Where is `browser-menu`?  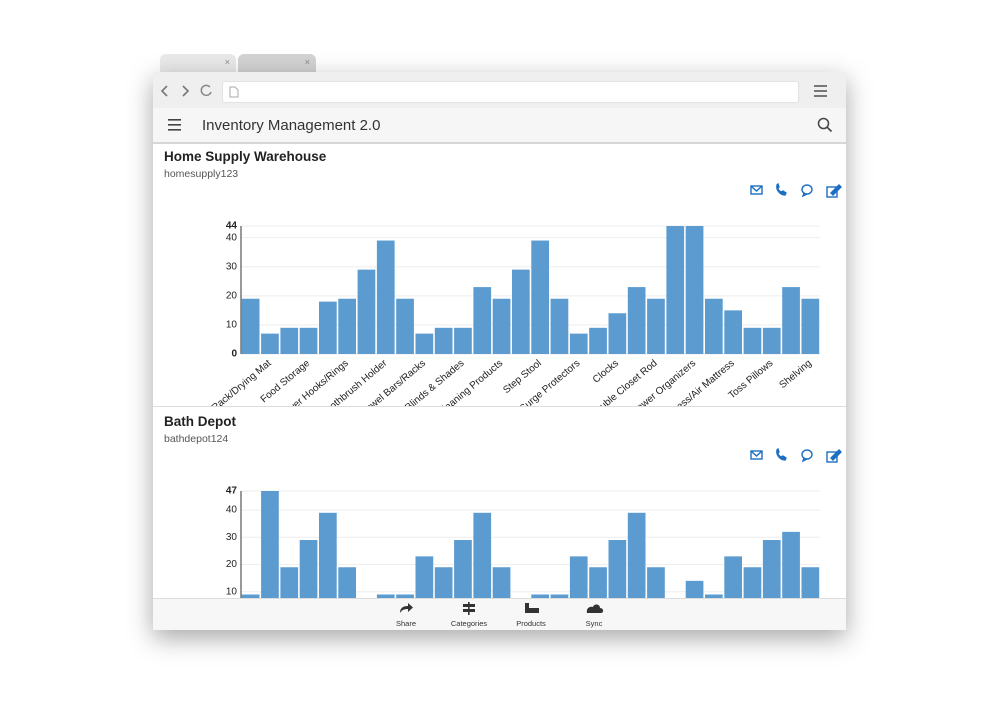
browser-menu is located at coordinates (821, 91).